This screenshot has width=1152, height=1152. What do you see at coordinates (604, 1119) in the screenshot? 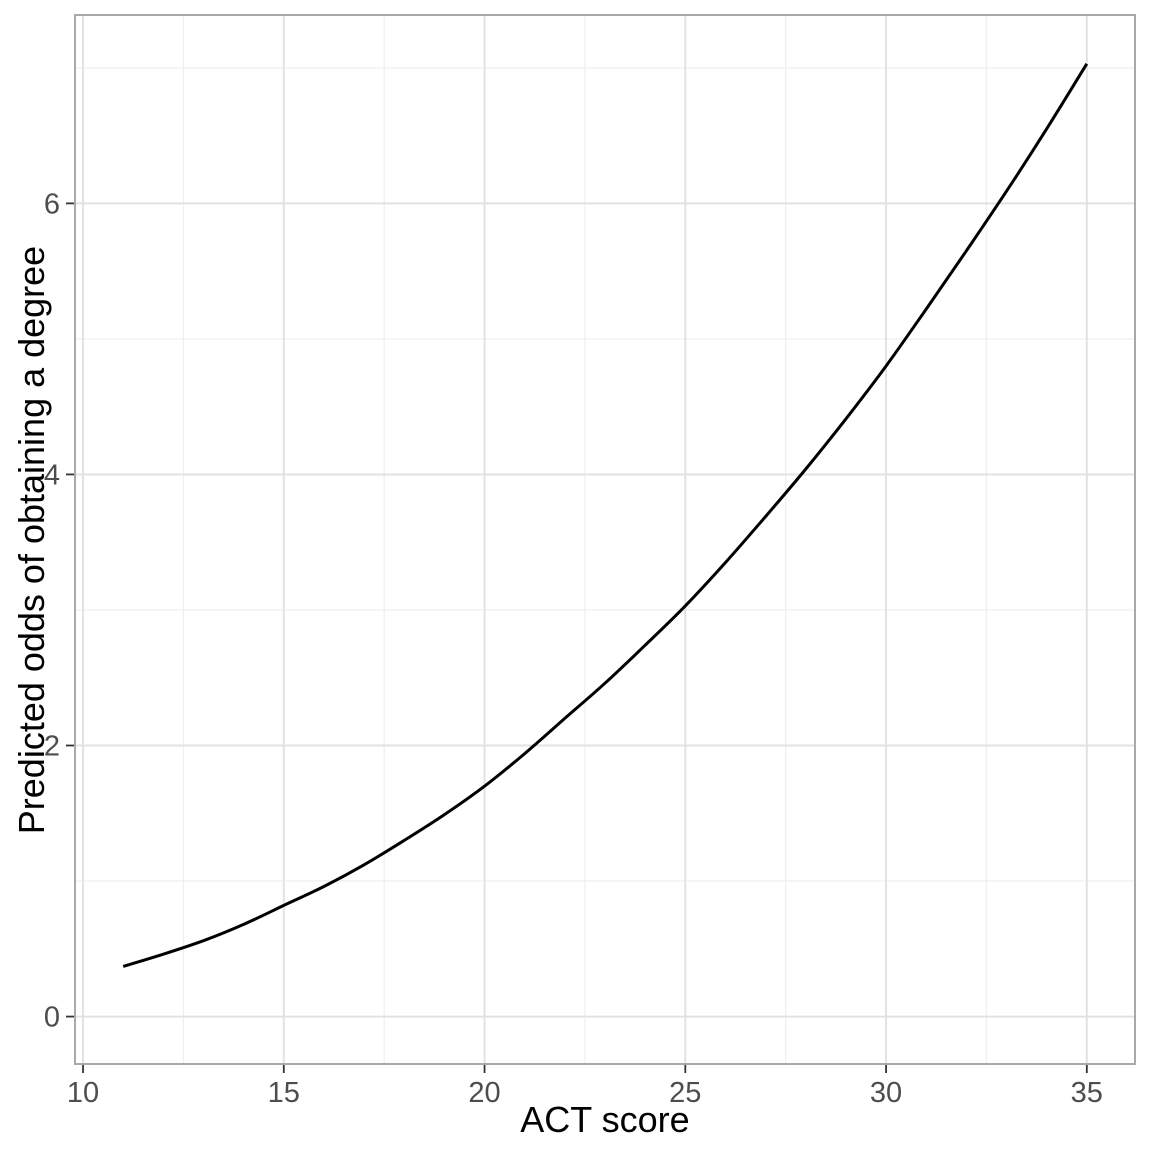
I see `x-axis-title: ACT score` at bounding box center [604, 1119].